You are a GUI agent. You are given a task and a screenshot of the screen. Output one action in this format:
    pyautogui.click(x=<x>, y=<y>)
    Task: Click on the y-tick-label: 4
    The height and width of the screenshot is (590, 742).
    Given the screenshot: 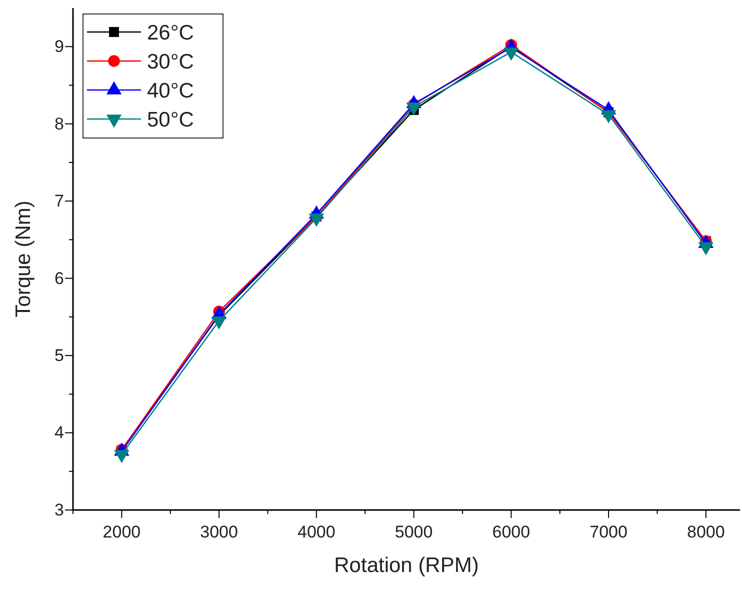 What is the action you would take?
    pyautogui.click(x=59, y=432)
    